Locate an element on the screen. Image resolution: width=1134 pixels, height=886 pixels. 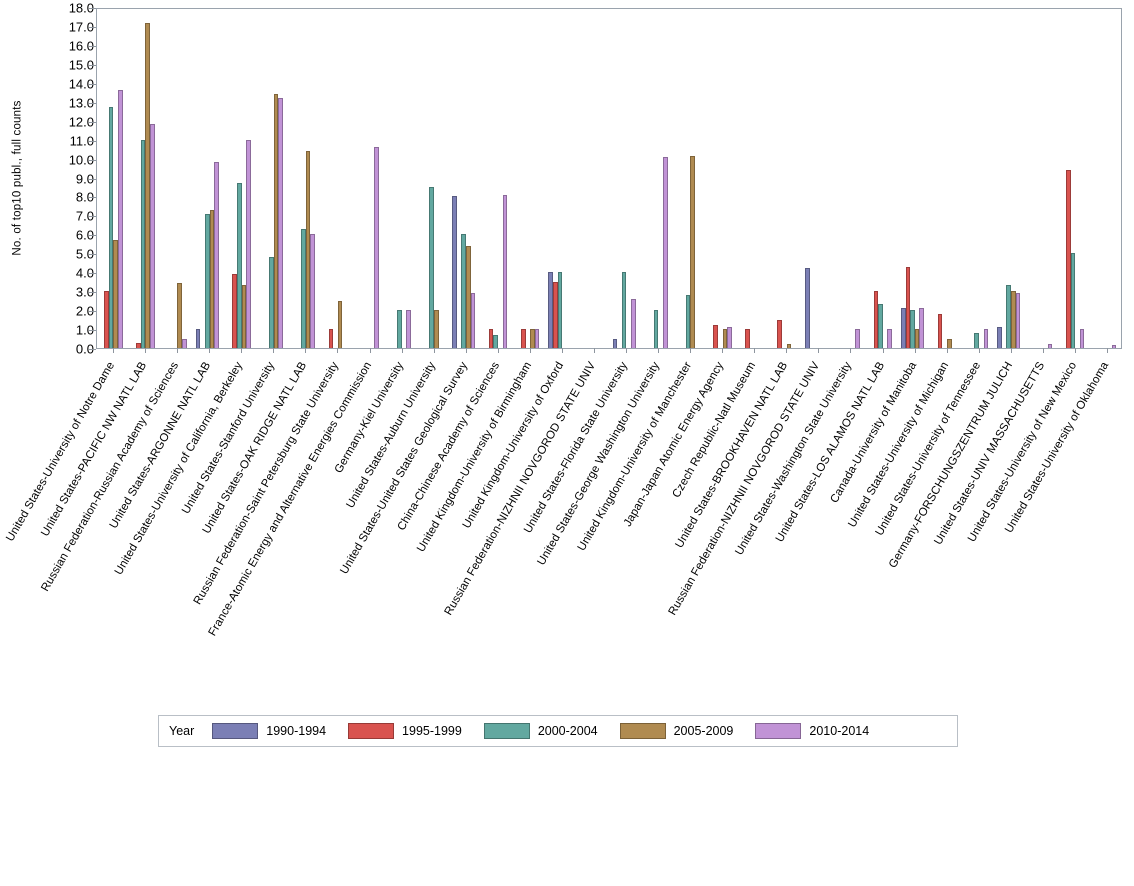
y-axis-tick-label: 16.0 is located at coordinates (81, 46).